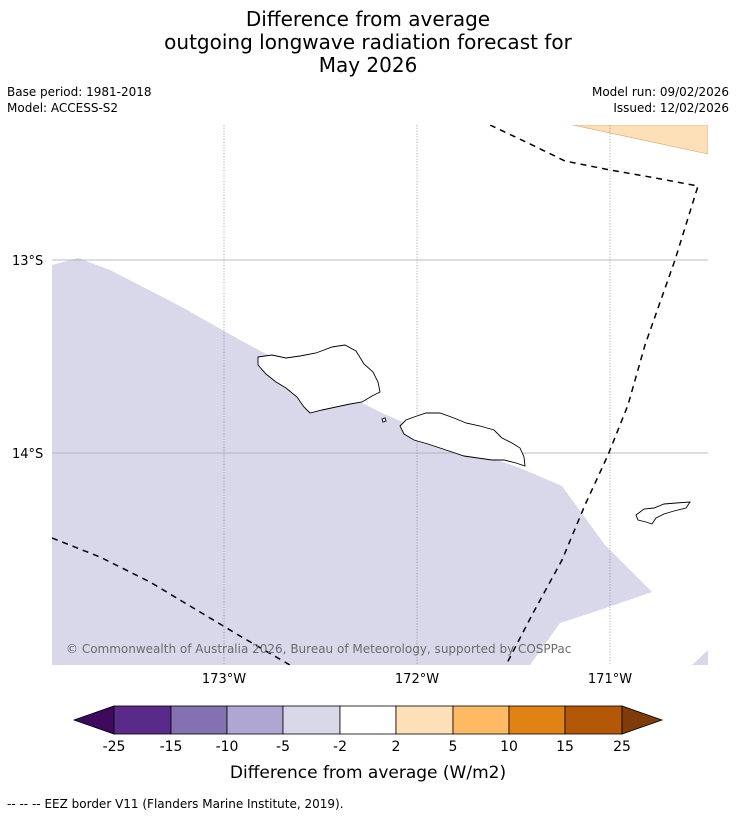 This screenshot has height=816, width=736. What do you see at coordinates (171, 601) in the screenshot?
I see `eez-border-south-west` at bounding box center [171, 601].